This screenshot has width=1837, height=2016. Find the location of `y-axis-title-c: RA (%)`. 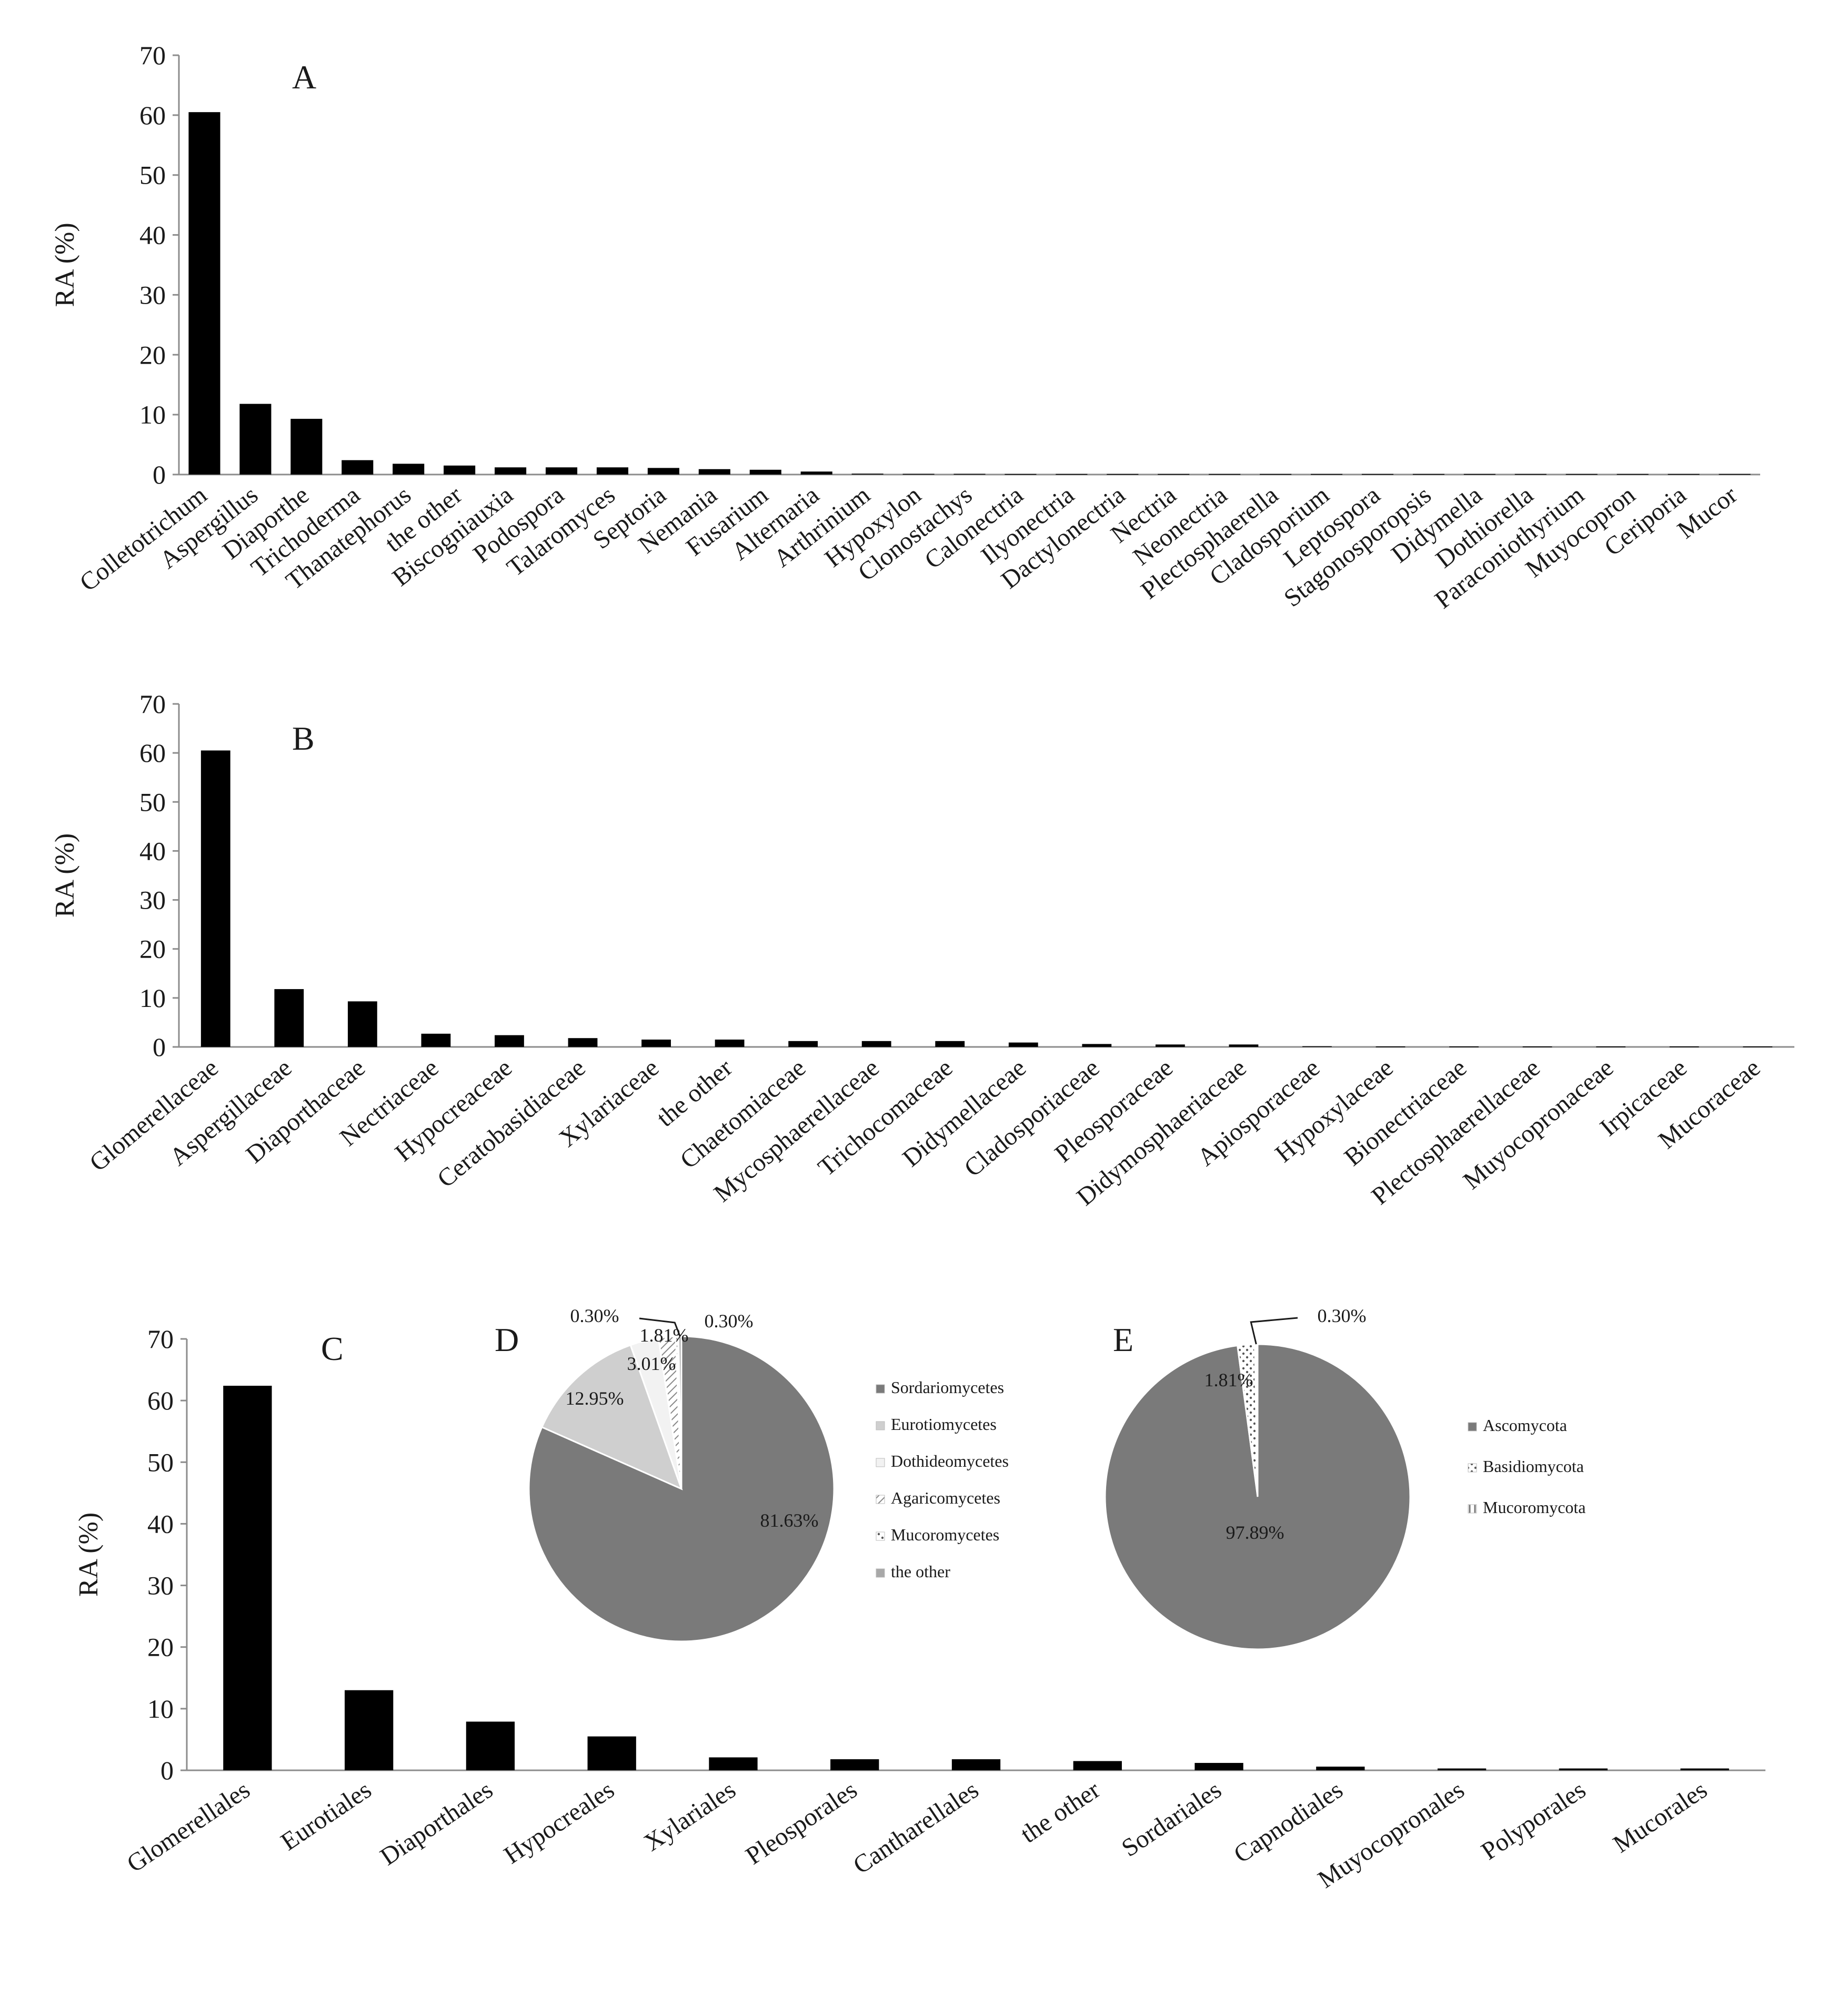

y-axis-title-c: RA (%) is located at coordinates (89, 1555).